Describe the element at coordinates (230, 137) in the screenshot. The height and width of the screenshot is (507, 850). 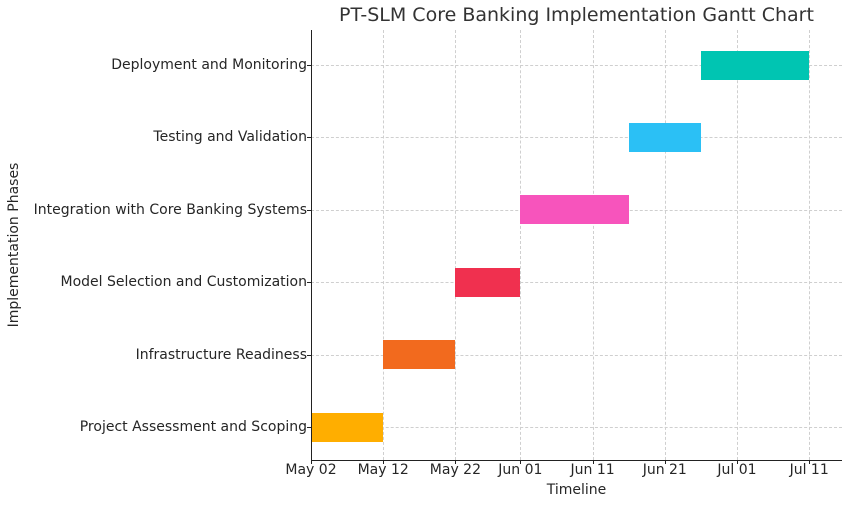
I see `y-tick-label: Testing and Validation` at that location.